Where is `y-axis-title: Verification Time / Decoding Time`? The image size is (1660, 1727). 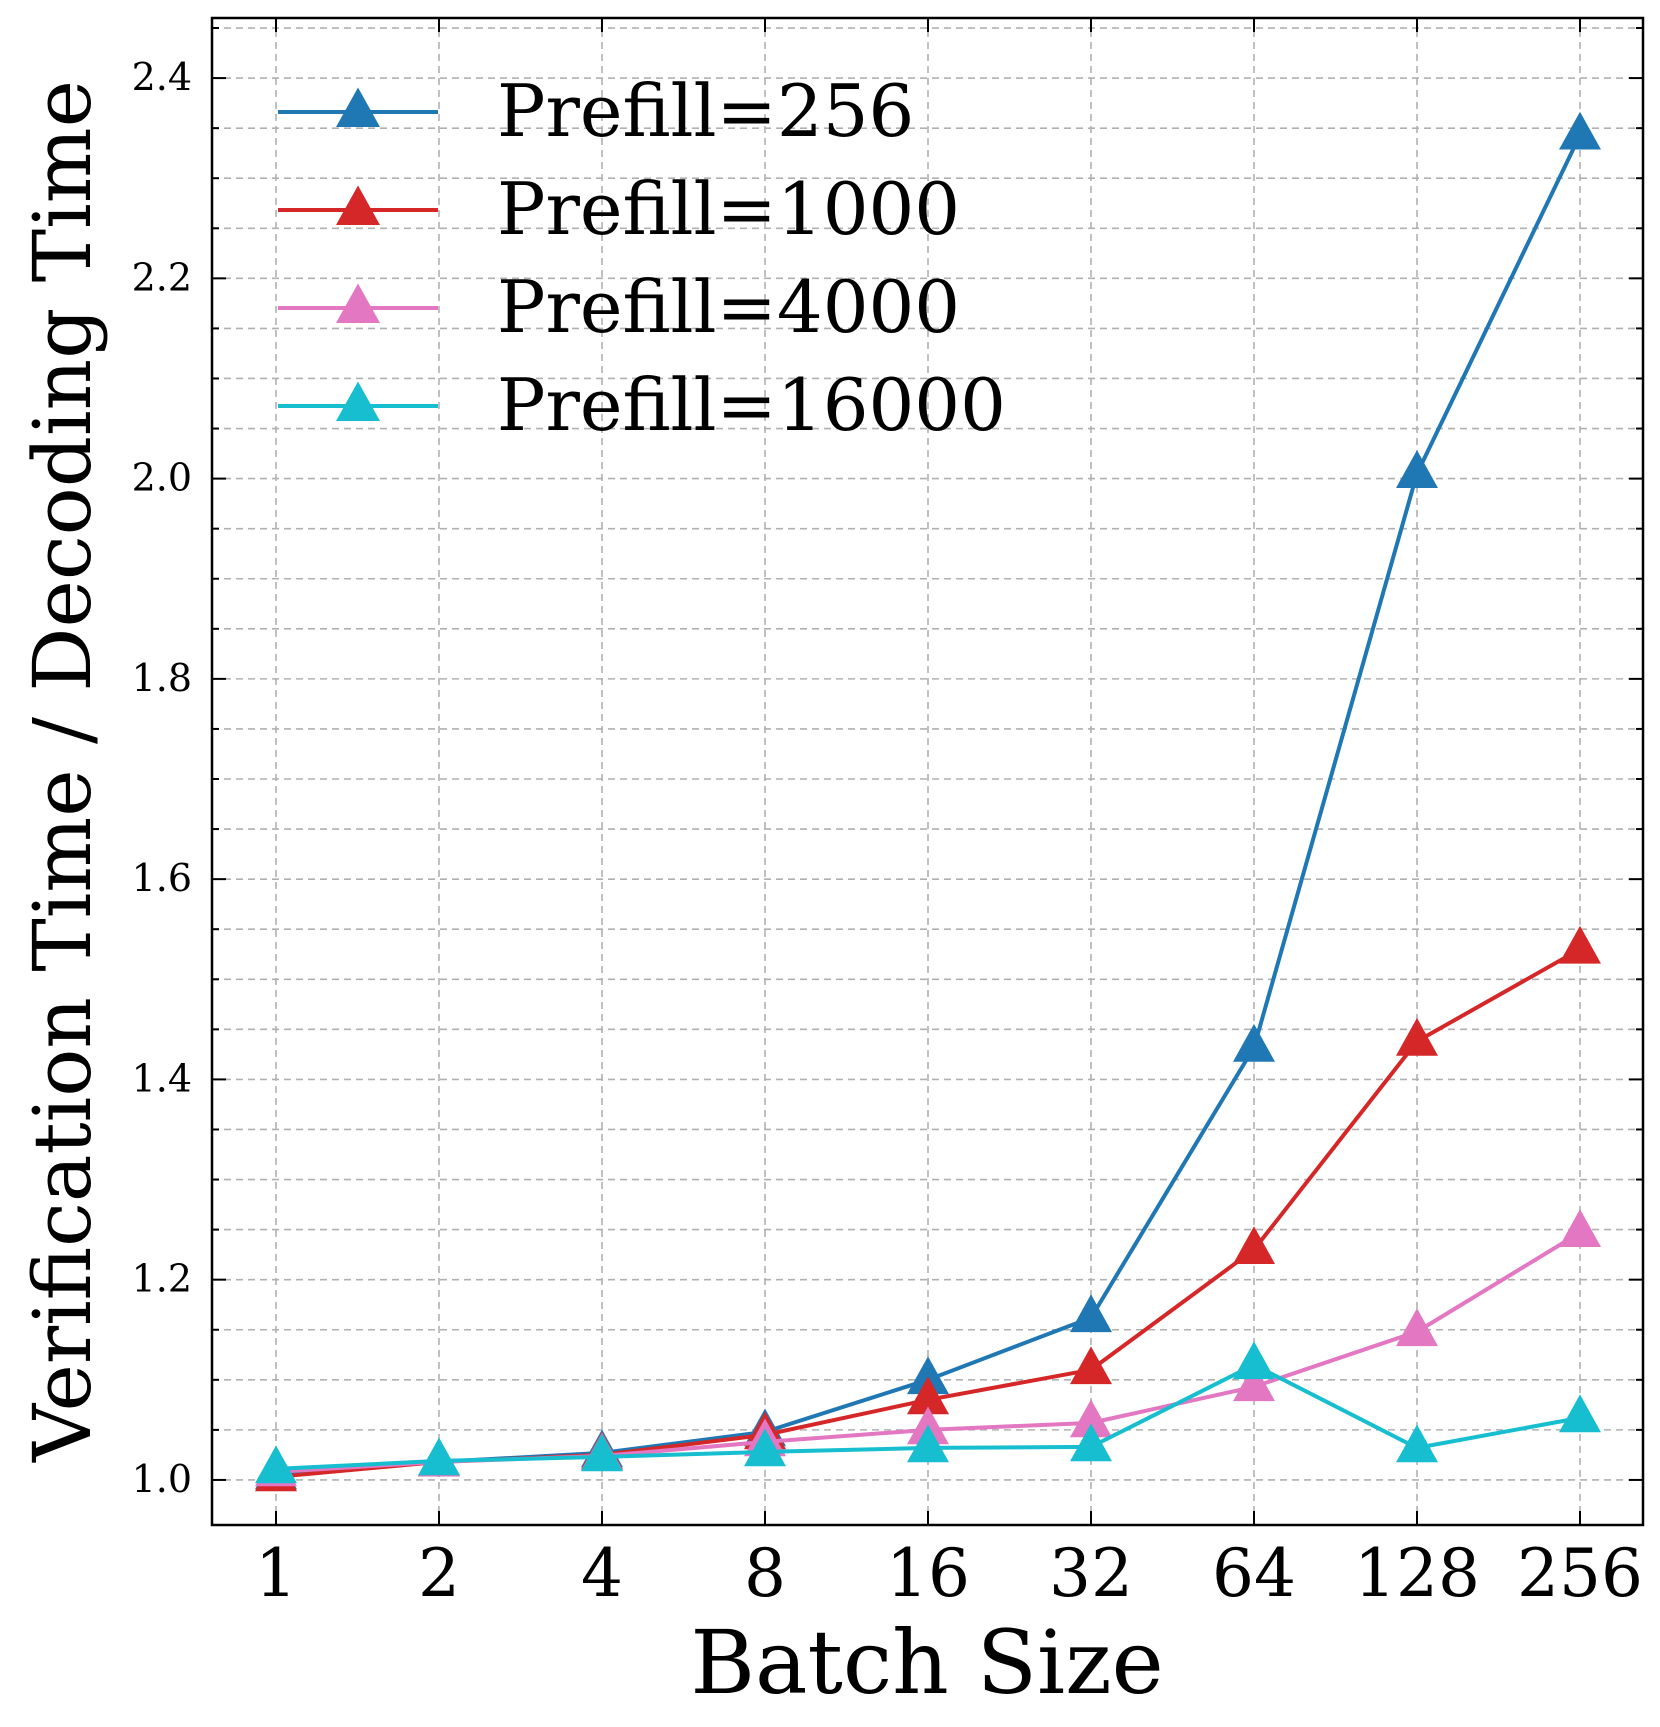
y-axis-title: Verification Time / Decoding Time is located at coordinates (62, 771).